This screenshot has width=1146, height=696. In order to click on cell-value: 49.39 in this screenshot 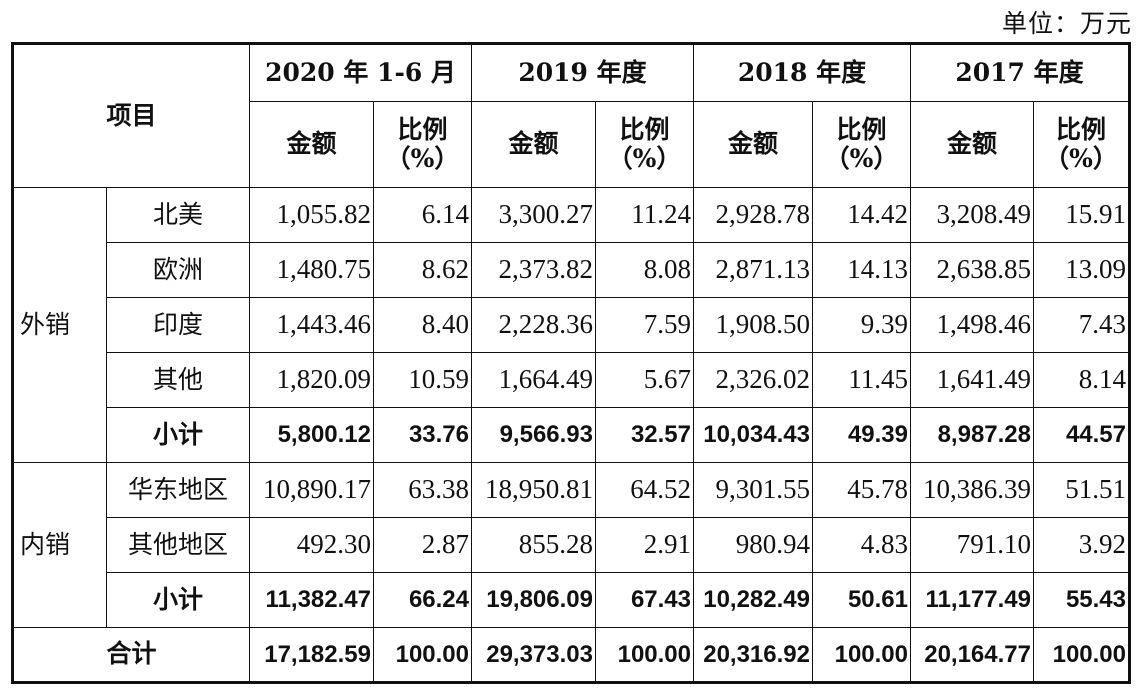, I will do `click(861, 435)`.